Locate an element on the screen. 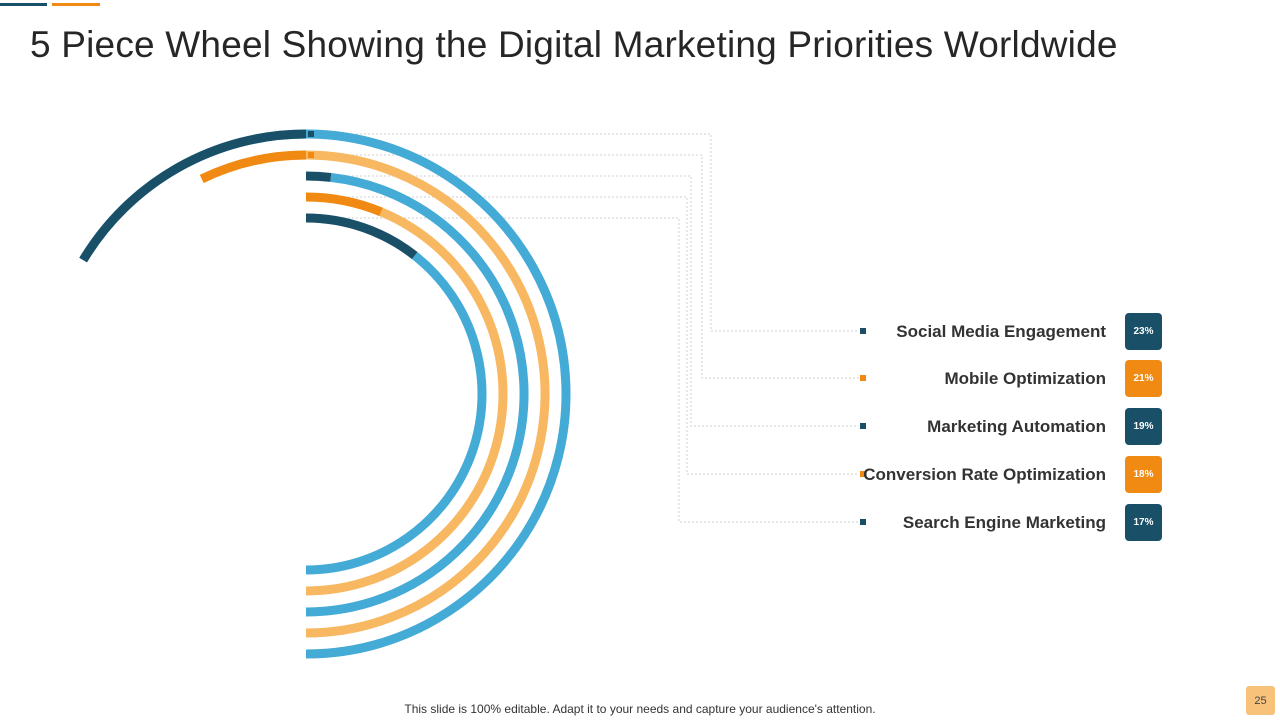 The width and height of the screenshot is (1280, 720). legend-label-4: Conversion Rate Optimization is located at coordinates (984, 474).